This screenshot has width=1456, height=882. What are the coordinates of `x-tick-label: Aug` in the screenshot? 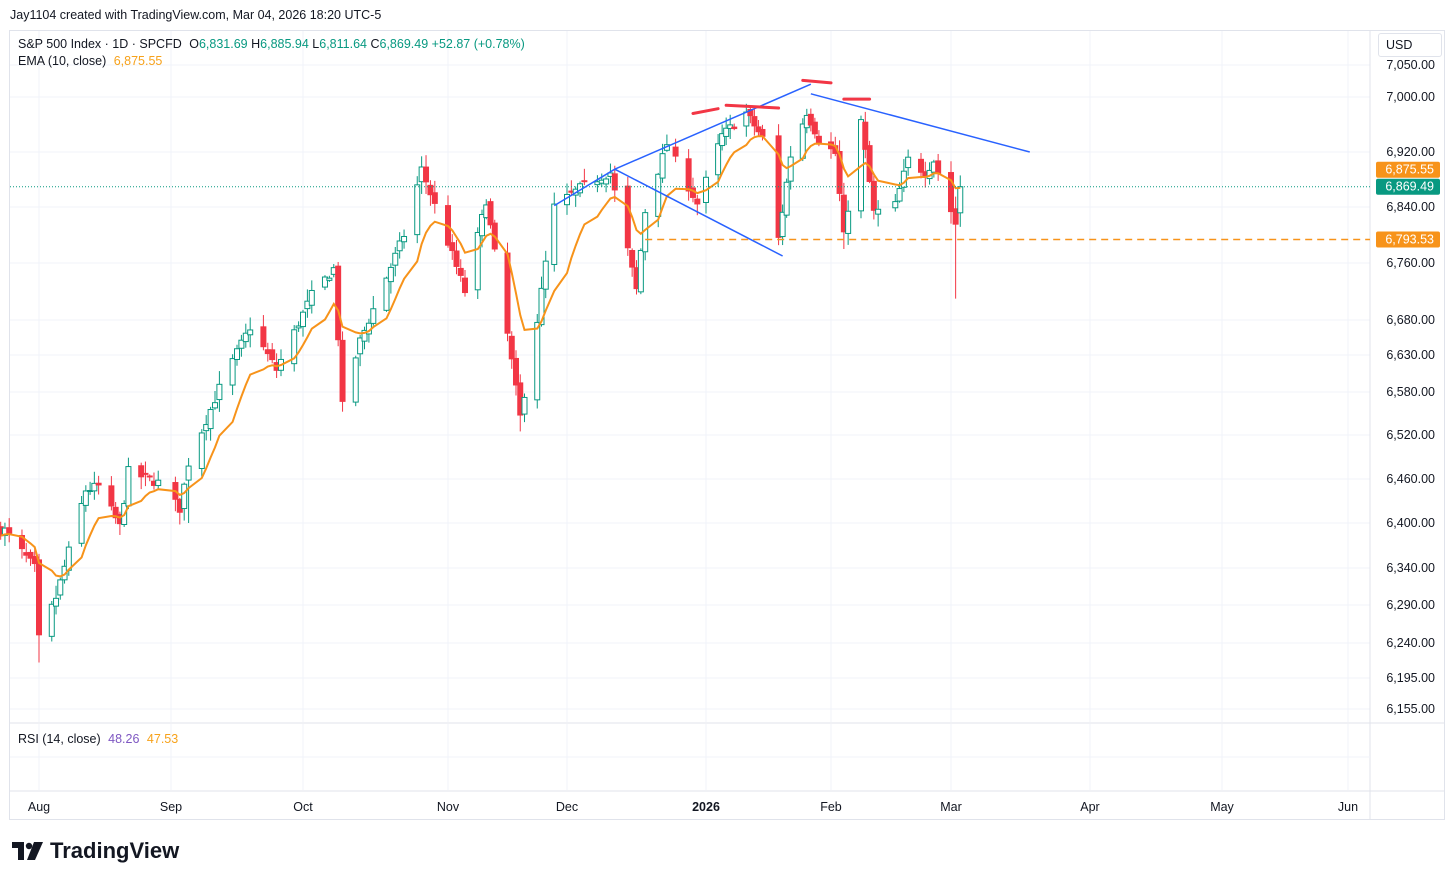 It's located at (39, 807).